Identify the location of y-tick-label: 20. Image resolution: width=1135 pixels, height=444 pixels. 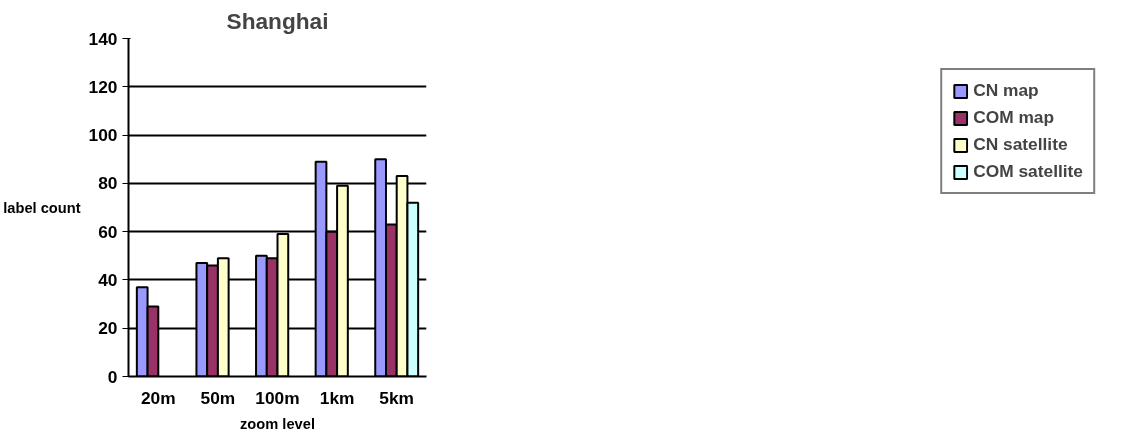
(108, 328).